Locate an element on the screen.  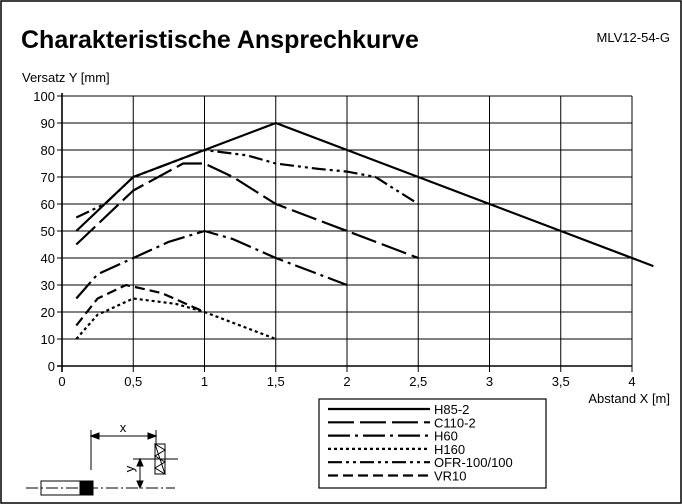
setup-diagram: x y is located at coordinates (102, 458).